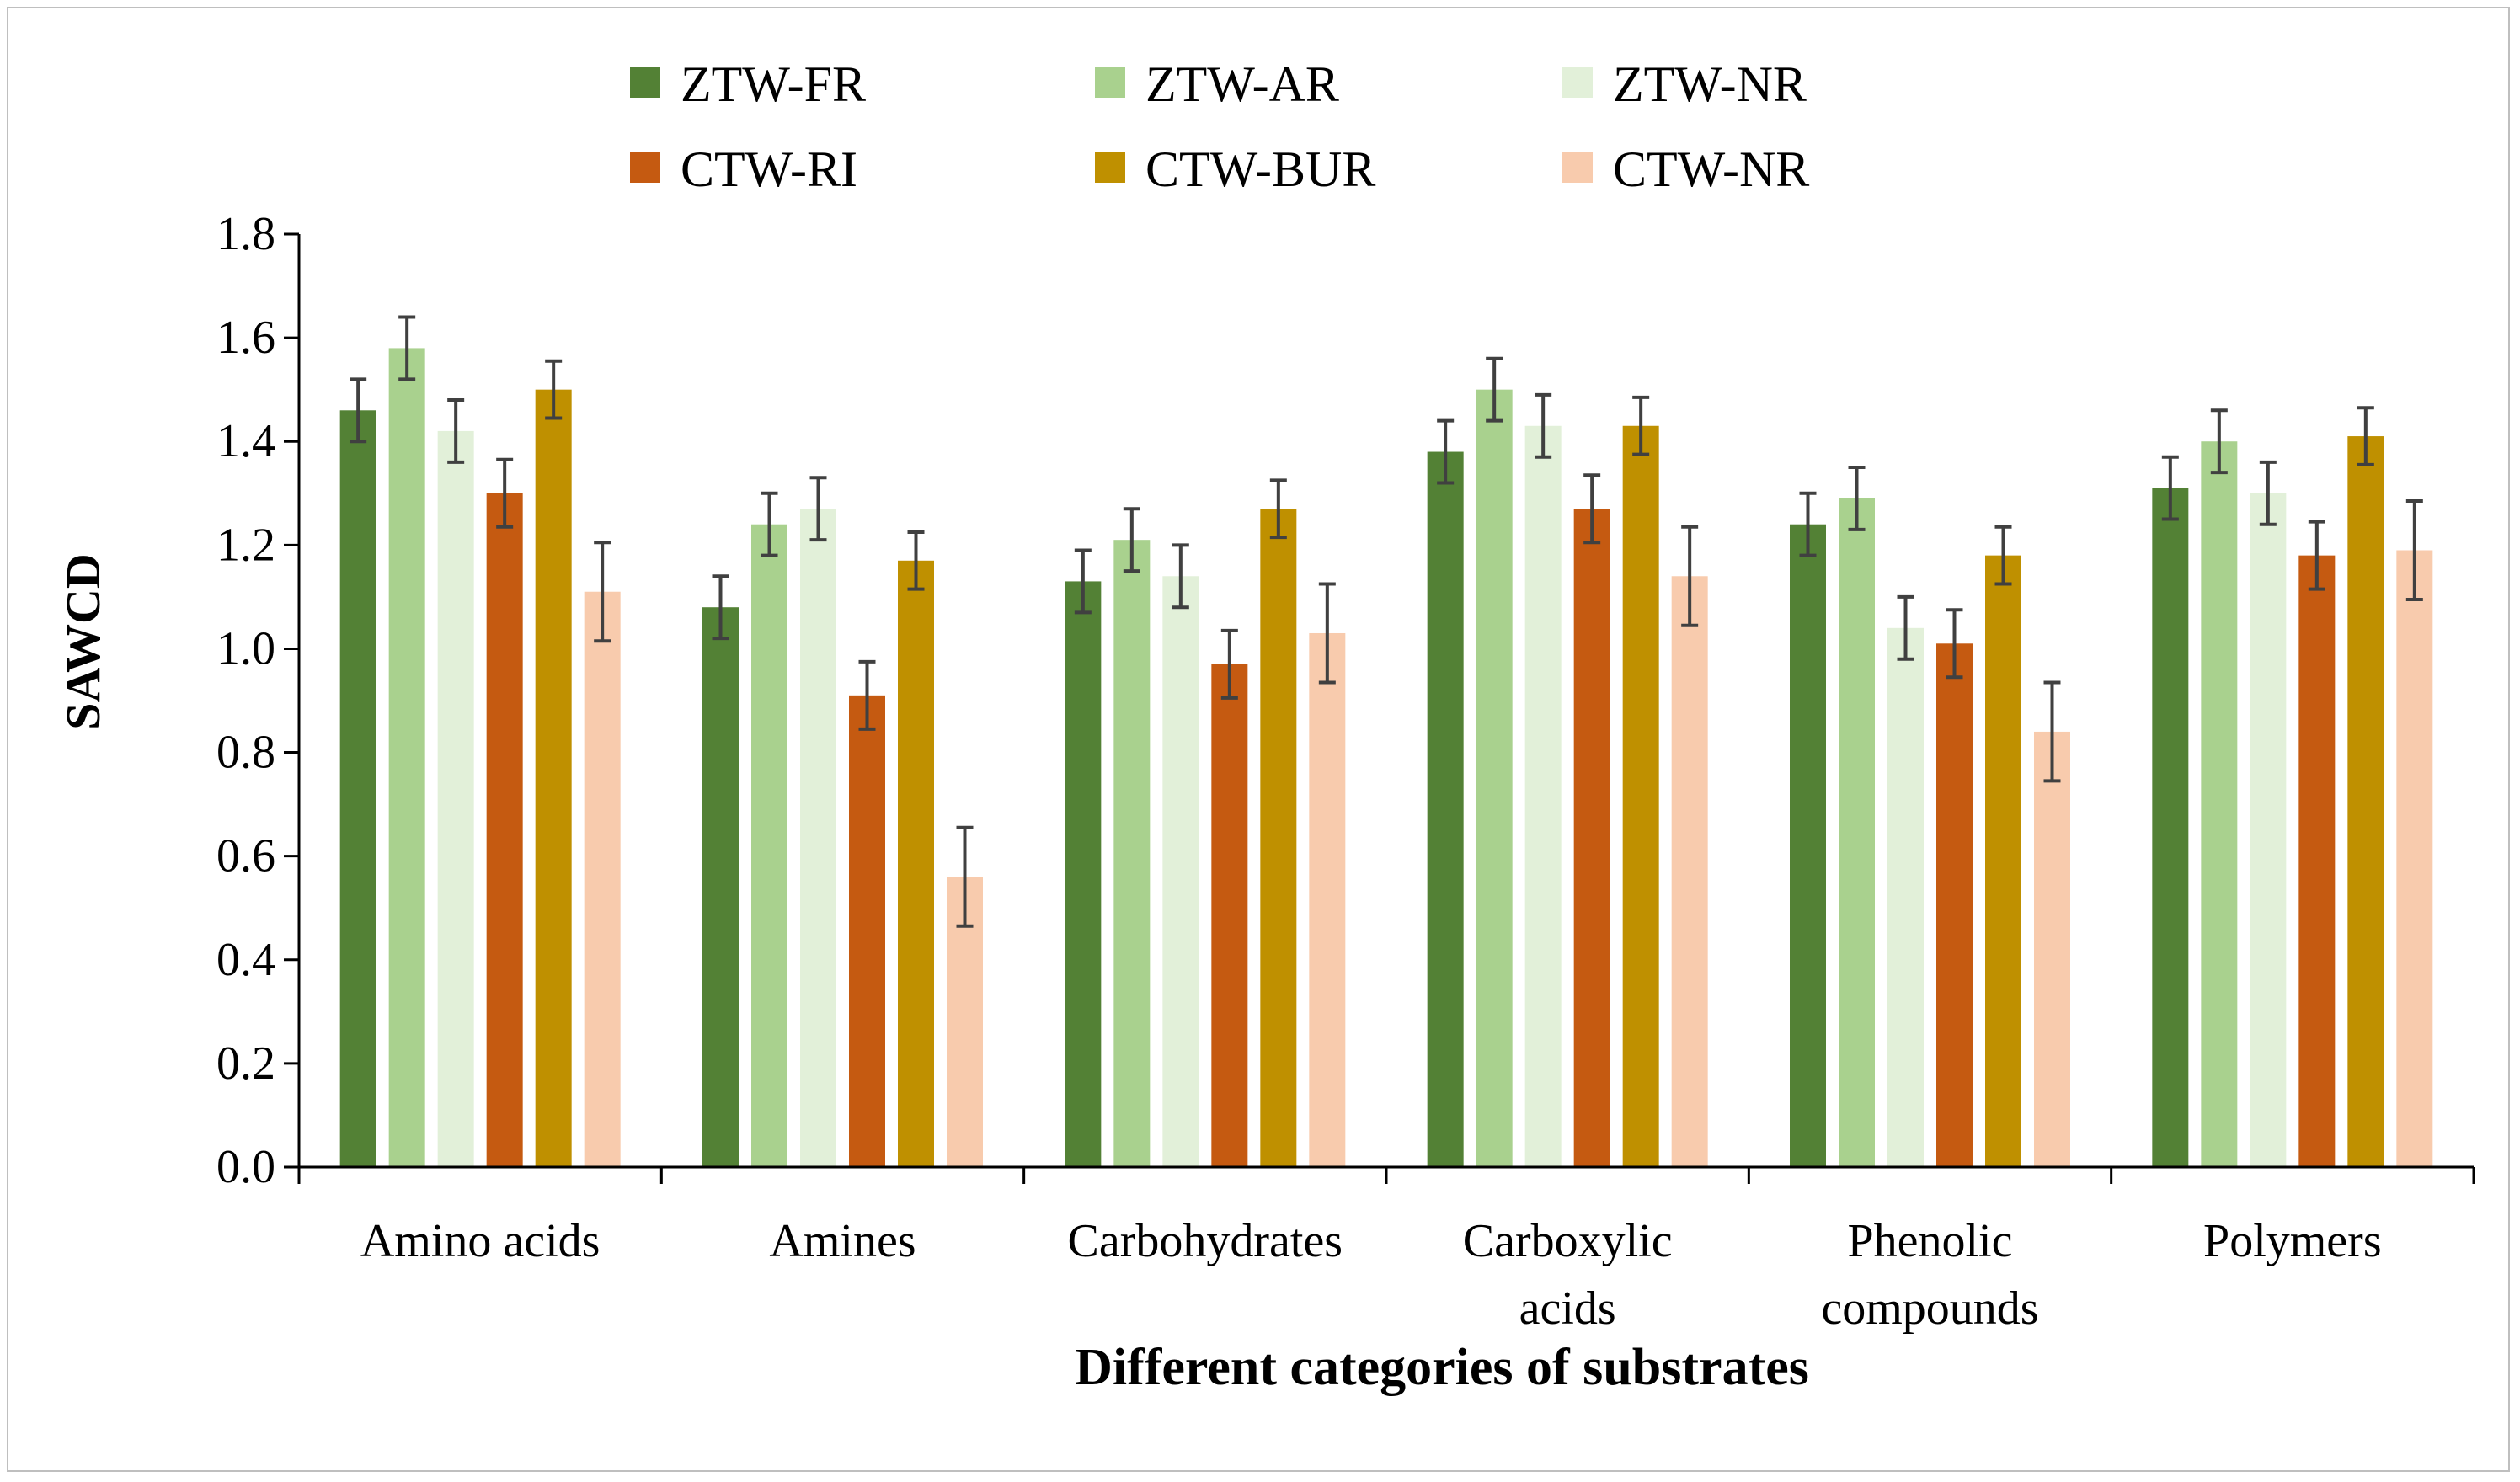  Describe the element at coordinates (1260, 169) in the screenshot. I see `legend-label: CTW-BUR` at that location.